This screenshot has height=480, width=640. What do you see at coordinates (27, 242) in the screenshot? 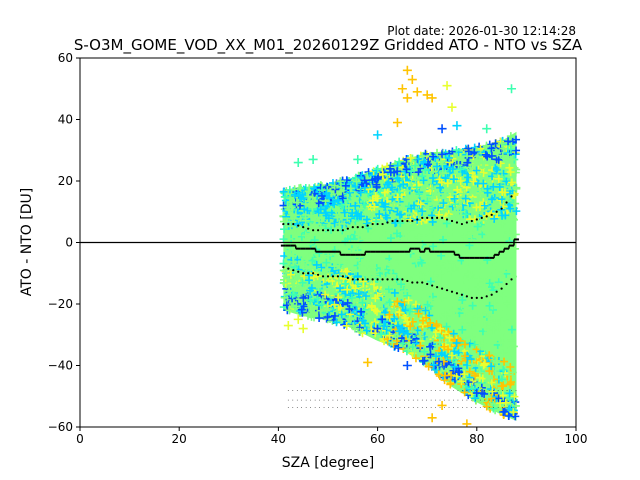
I see `y-axis-label: ATO - NTO [DU]` at bounding box center [27, 242].